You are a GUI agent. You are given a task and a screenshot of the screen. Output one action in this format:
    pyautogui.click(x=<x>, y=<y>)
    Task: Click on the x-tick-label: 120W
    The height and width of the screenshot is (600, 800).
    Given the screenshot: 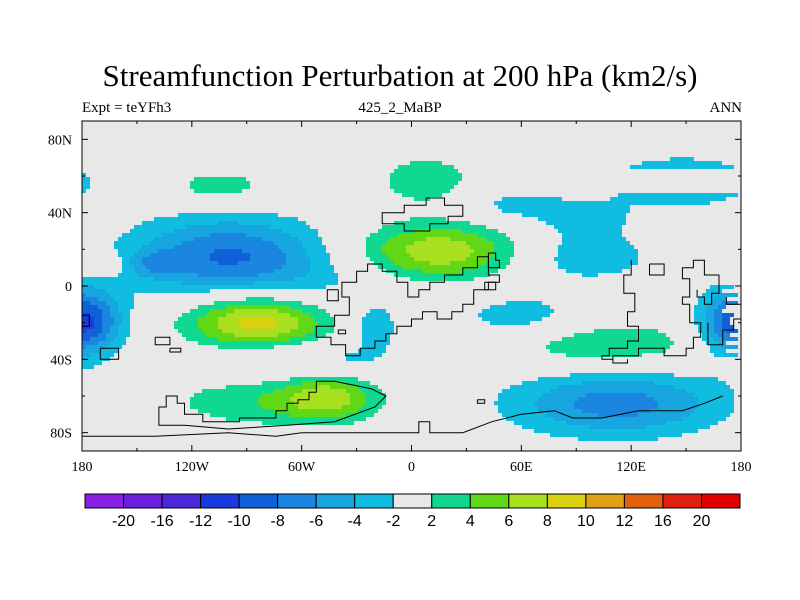 What is the action you would take?
    pyautogui.click(x=192, y=467)
    